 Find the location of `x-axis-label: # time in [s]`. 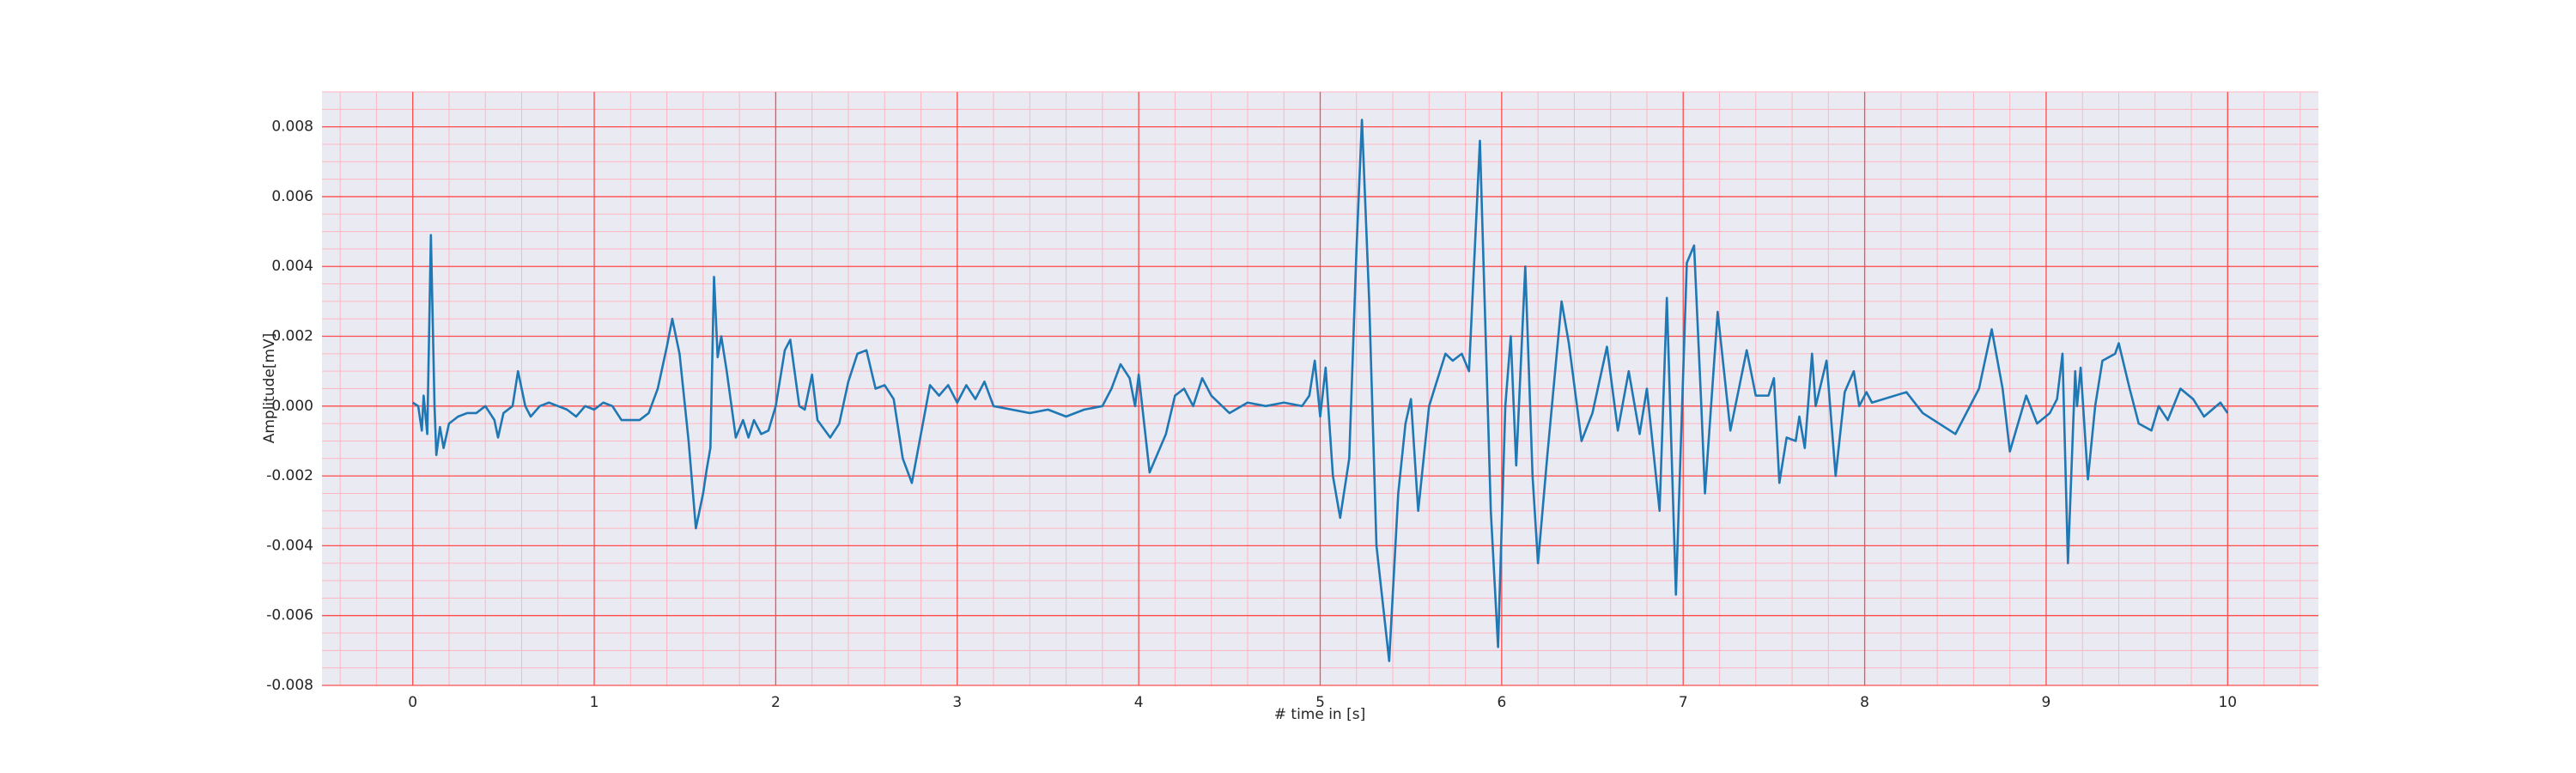

x-axis-label: # time in [s] is located at coordinates (1319, 714).